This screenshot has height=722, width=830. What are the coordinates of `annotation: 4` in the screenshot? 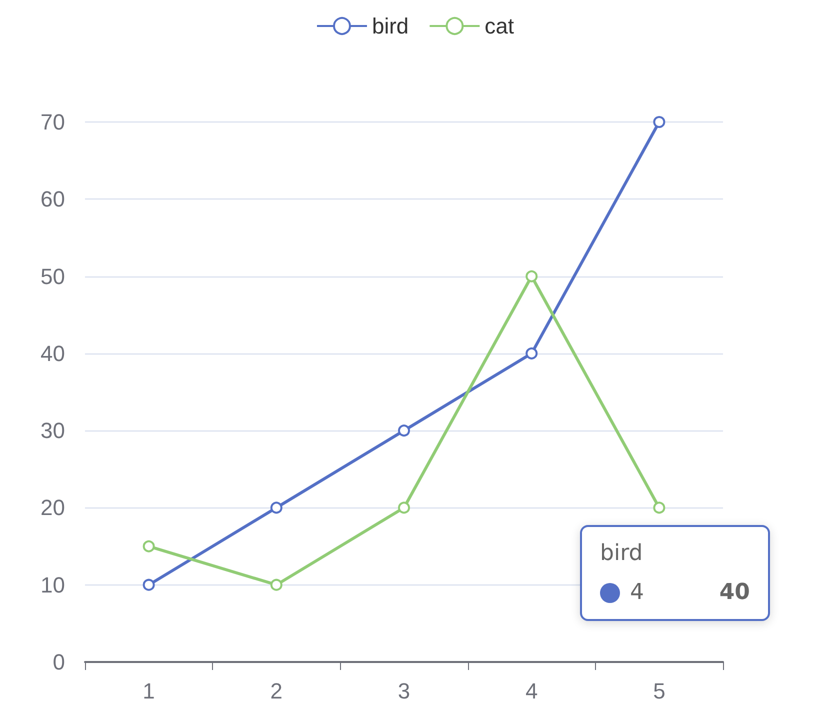 It's located at (637, 592).